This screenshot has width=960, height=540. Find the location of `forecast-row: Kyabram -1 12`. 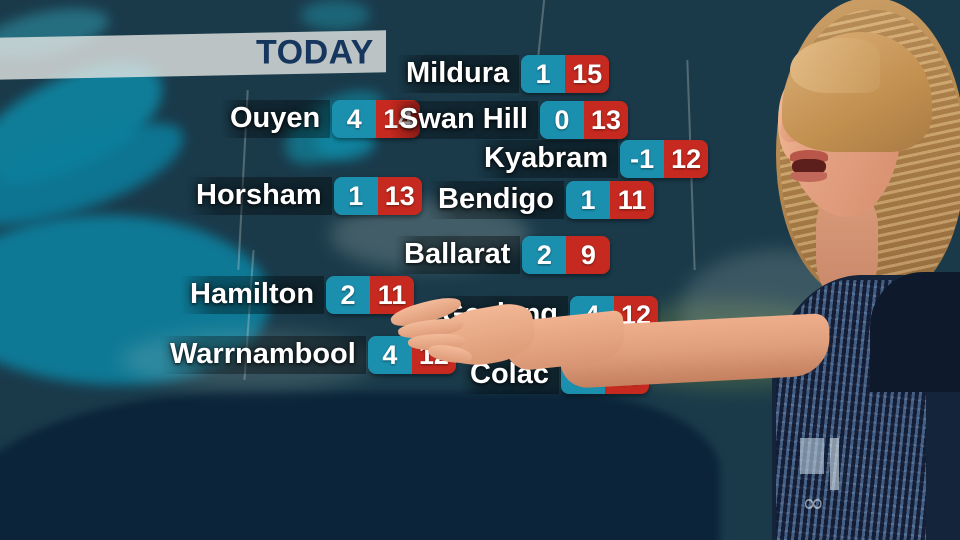

forecast-row: Kyabram -1 12 is located at coordinates (591, 159).